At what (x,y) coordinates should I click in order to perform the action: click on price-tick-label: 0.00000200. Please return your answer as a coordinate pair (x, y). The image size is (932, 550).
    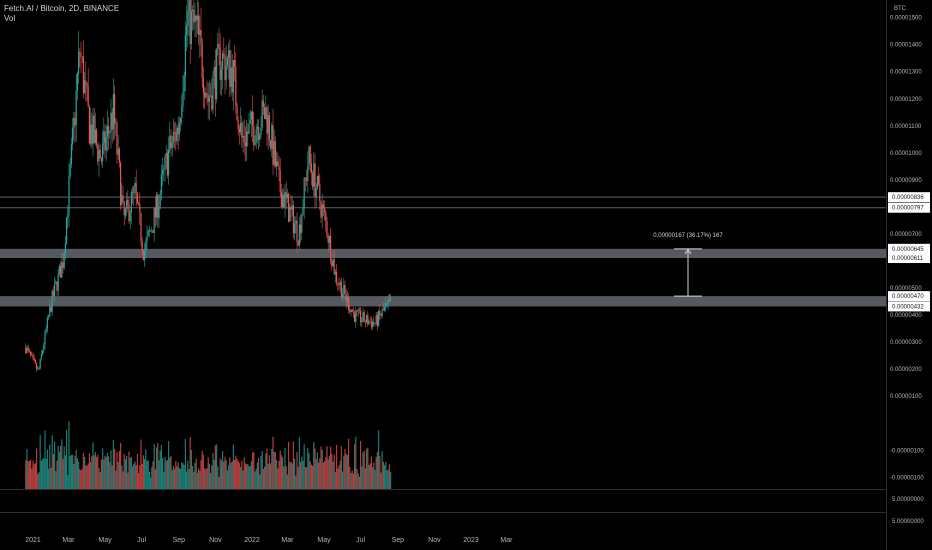
    Looking at the image, I should click on (906, 370).